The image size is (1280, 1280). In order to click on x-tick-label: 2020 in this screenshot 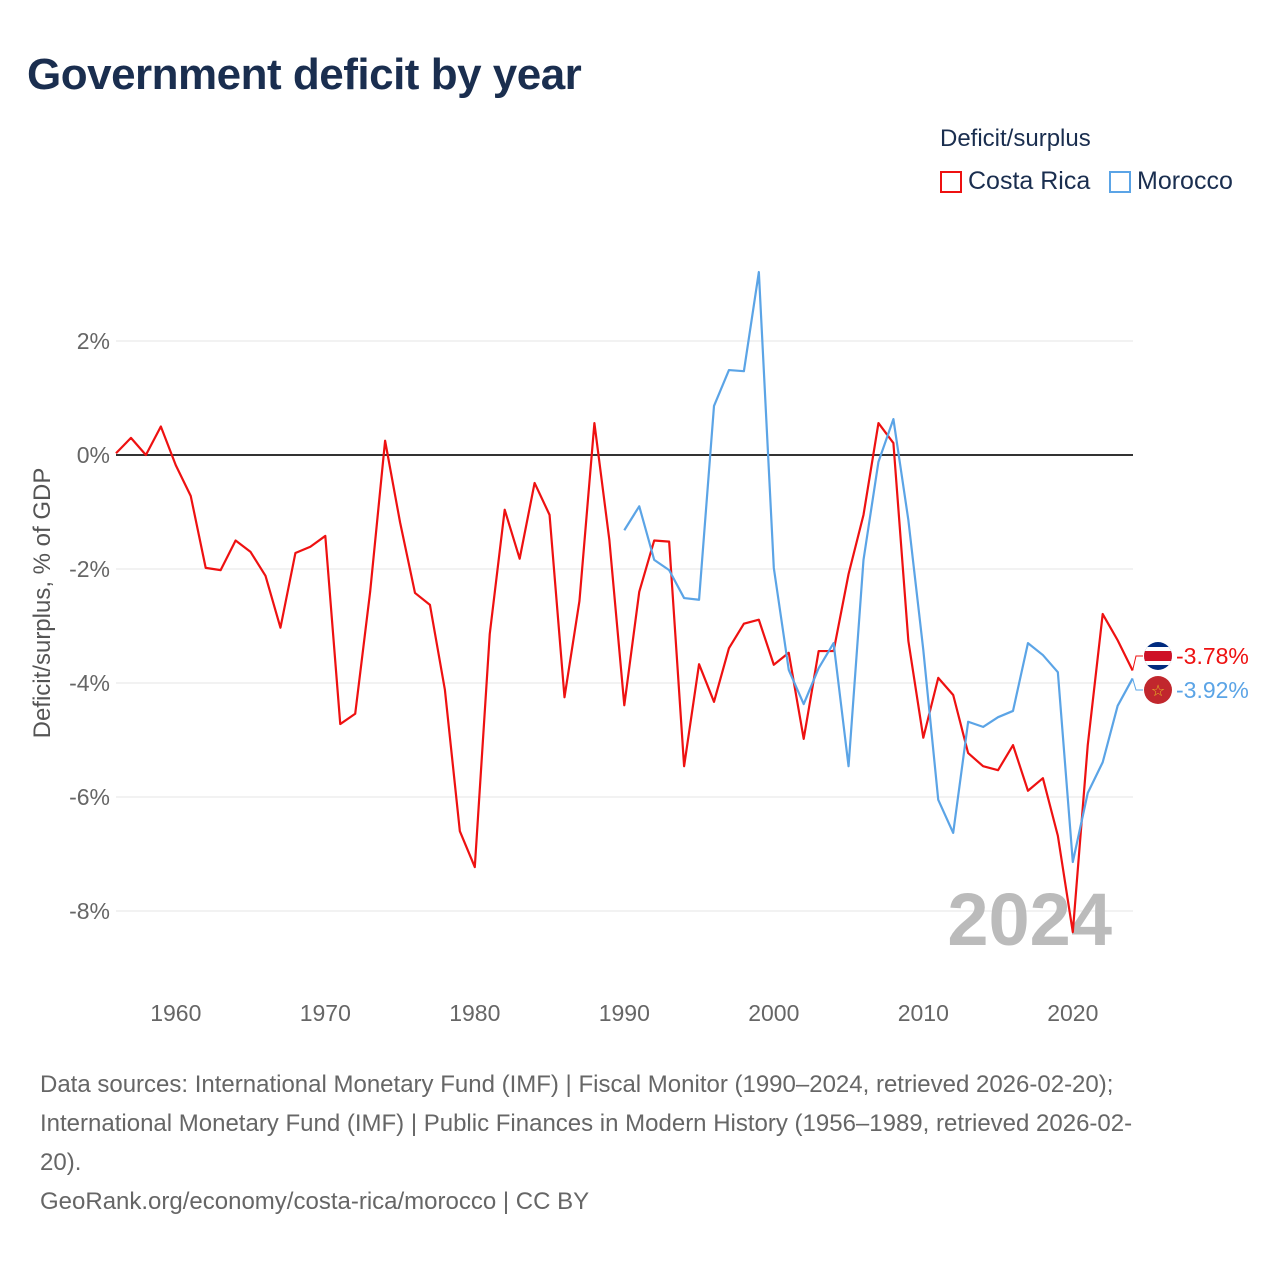, I will do `click(1072, 1013)`.